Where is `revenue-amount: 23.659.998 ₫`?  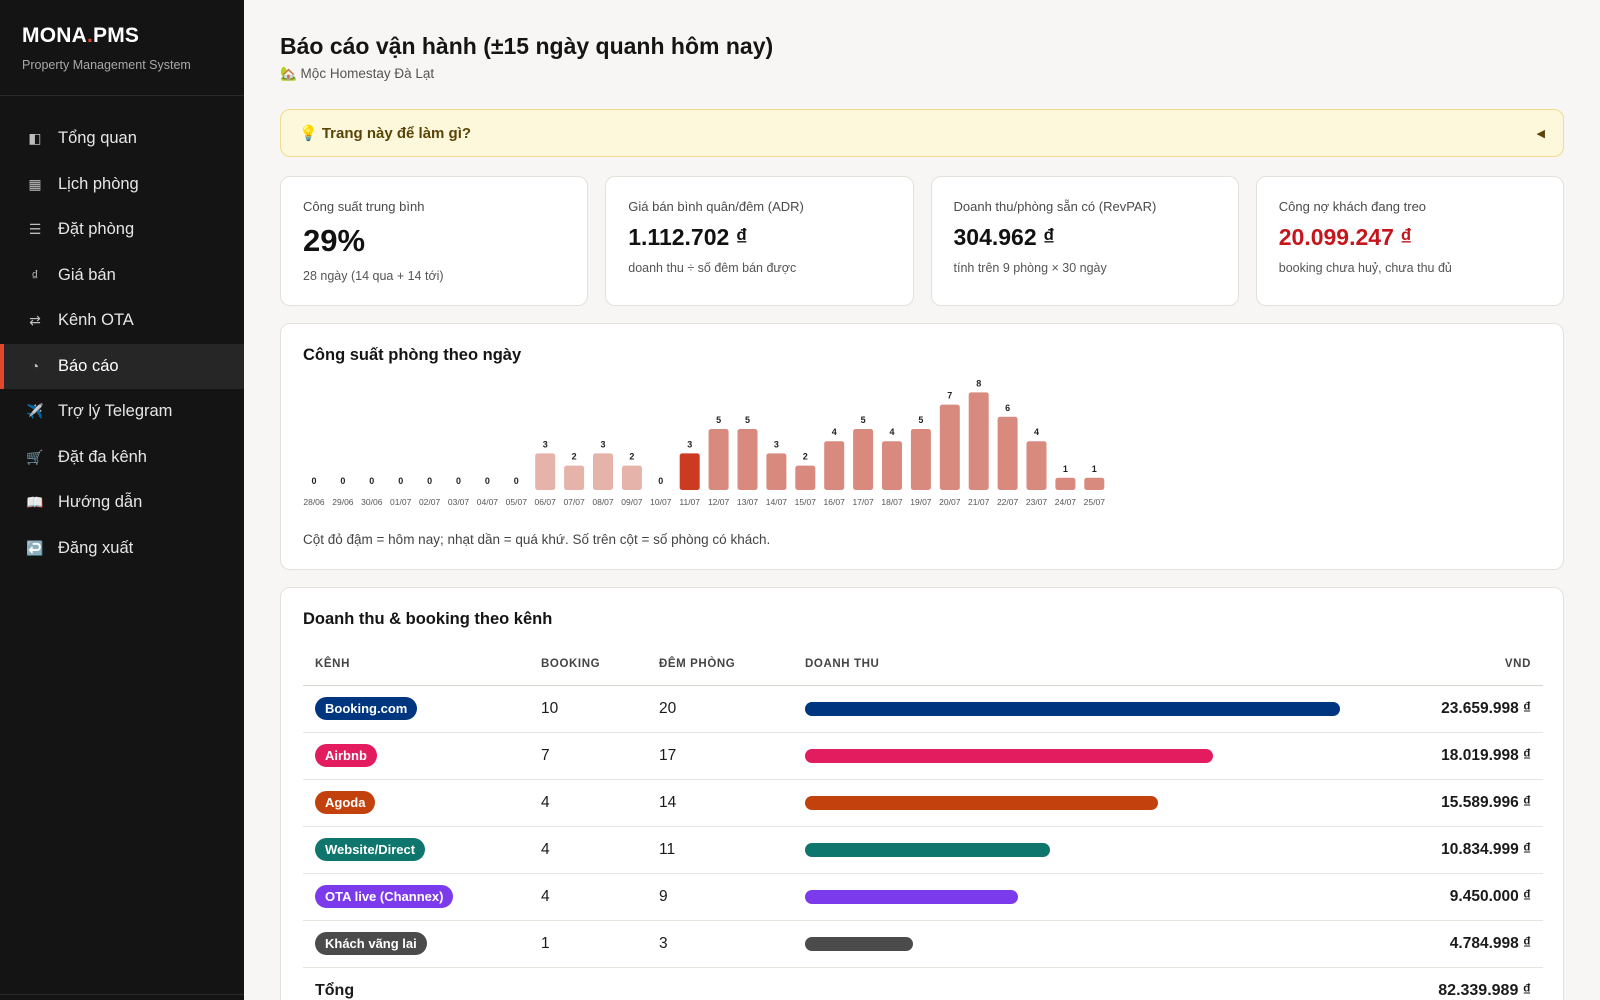
revenue-amount: 23.659.998 ₫ is located at coordinates (1447, 709).